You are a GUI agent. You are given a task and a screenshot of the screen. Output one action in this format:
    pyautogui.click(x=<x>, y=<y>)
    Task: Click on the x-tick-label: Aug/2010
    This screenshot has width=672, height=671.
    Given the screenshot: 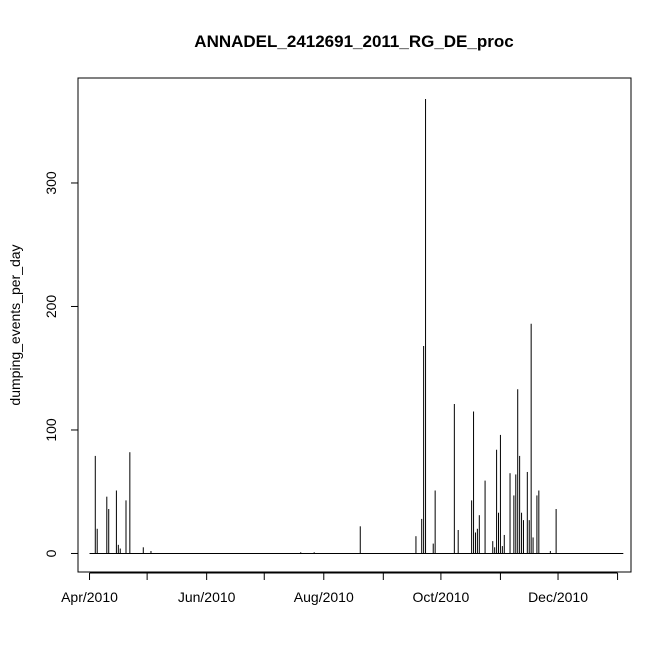 What is the action you would take?
    pyautogui.click(x=324, y=597)
    